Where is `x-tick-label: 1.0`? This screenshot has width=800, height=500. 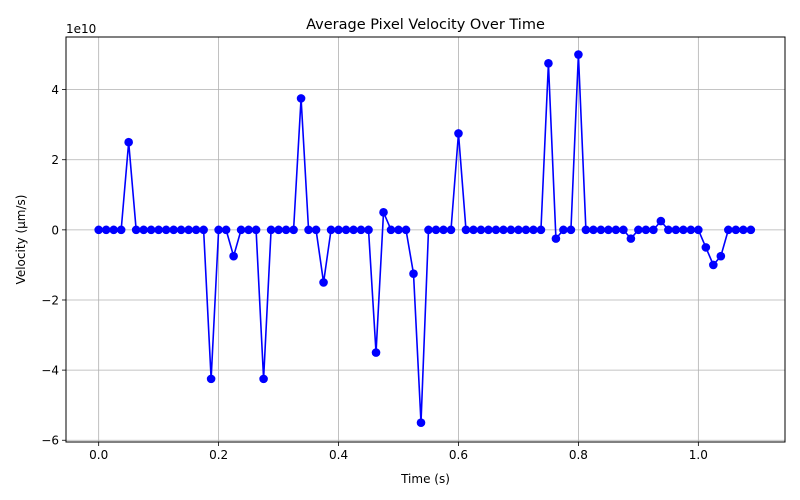
x-tick-label: 1.0 is located at coordinates (698, 455).